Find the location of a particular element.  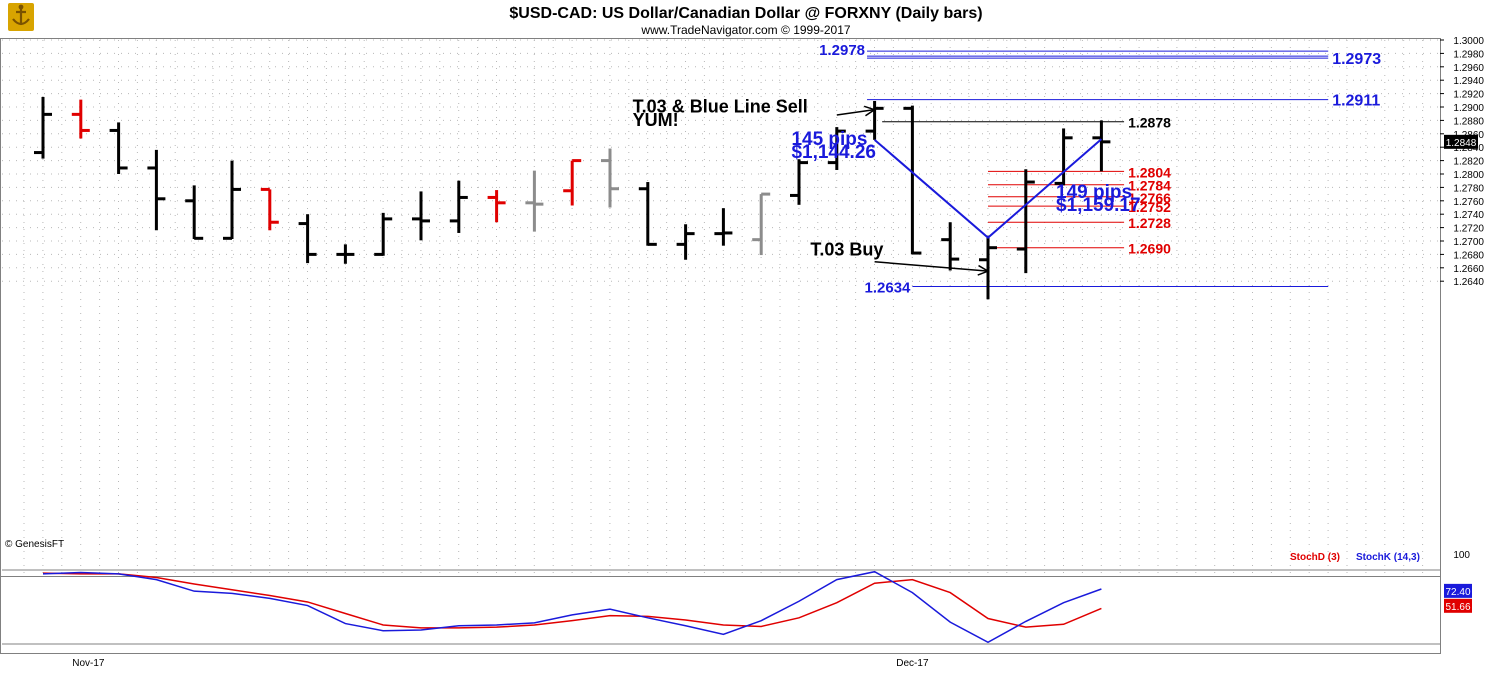

x-axis-label: Dec-17 is located at coordinates (912, 663).